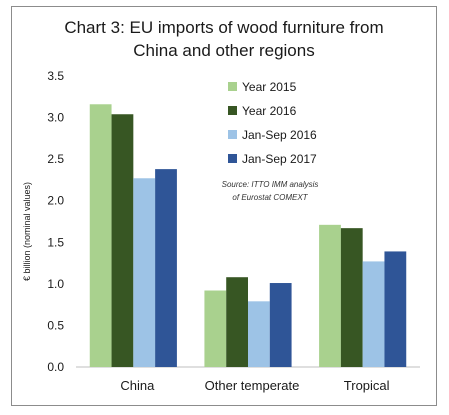  I want to click on x-tick-label: Other temperate, so click(252, 385).